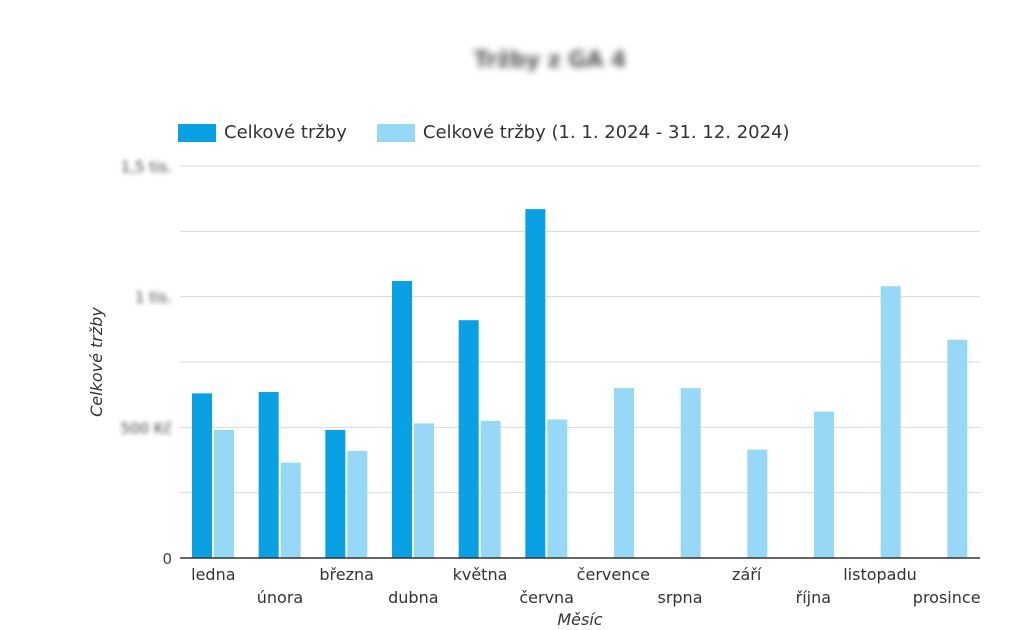 The width and height of the screenshot is (1020, 630). Describe the element at coordinates (557, 488) in the screenshot. I see `bar-2-června` at that location.